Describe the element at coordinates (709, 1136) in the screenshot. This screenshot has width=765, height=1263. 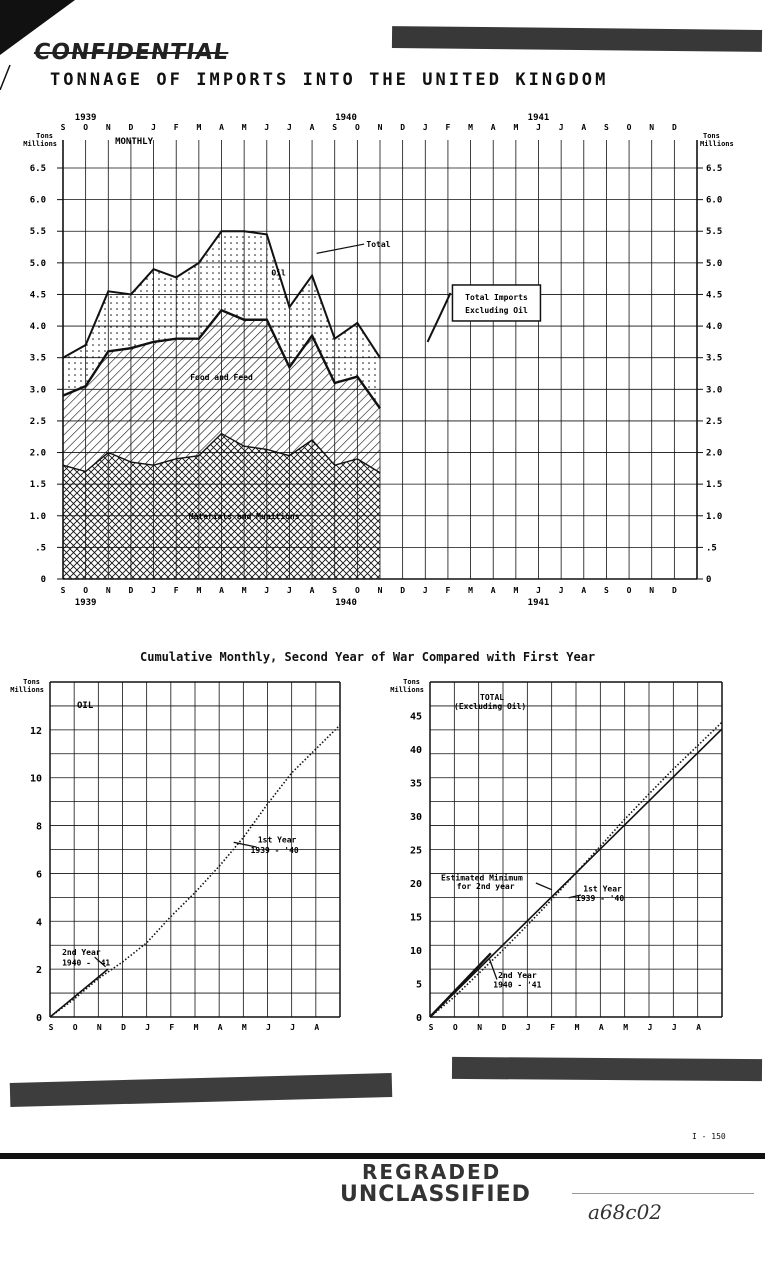
I see `page-reference: I - 150` at that location.